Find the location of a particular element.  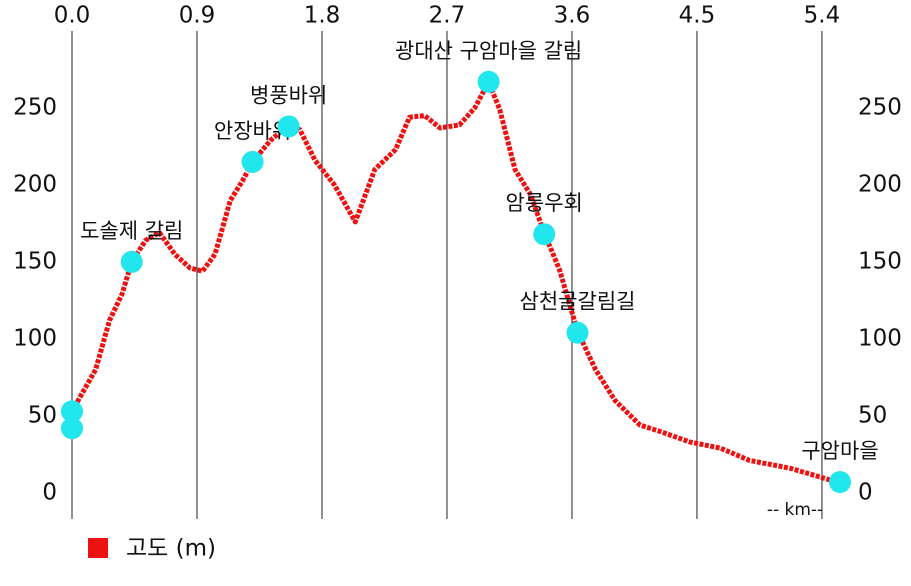

y2-tick-label: 150 is located at coordinates (880, 261).